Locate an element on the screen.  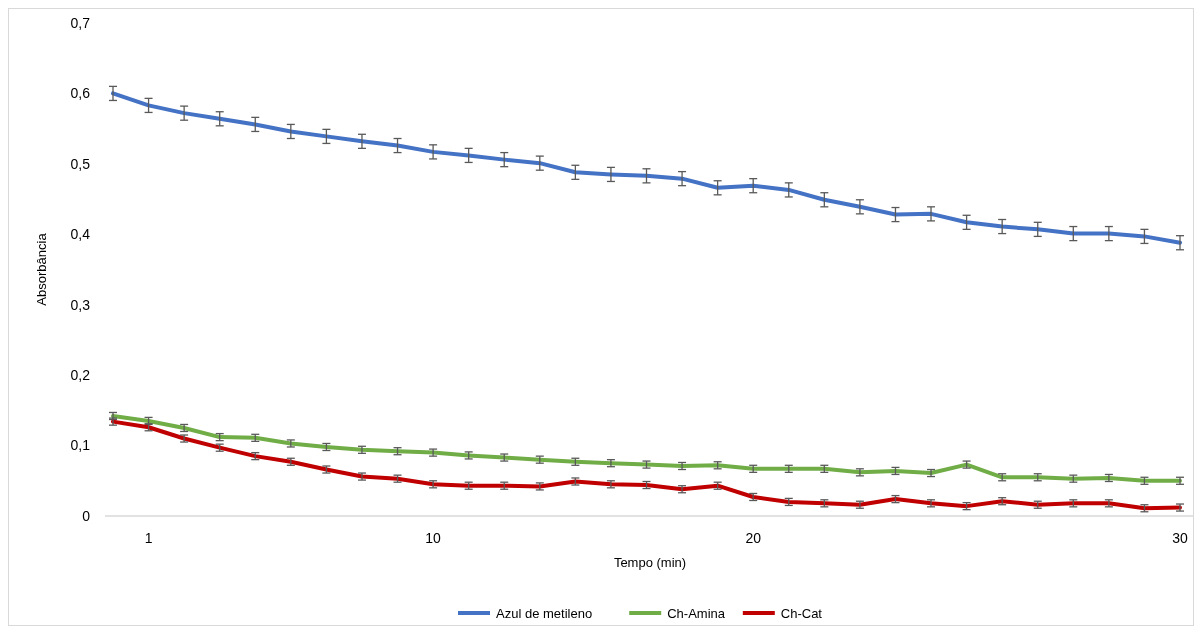
y-tick-label: 0,7 is located at coordinates (80, 22).